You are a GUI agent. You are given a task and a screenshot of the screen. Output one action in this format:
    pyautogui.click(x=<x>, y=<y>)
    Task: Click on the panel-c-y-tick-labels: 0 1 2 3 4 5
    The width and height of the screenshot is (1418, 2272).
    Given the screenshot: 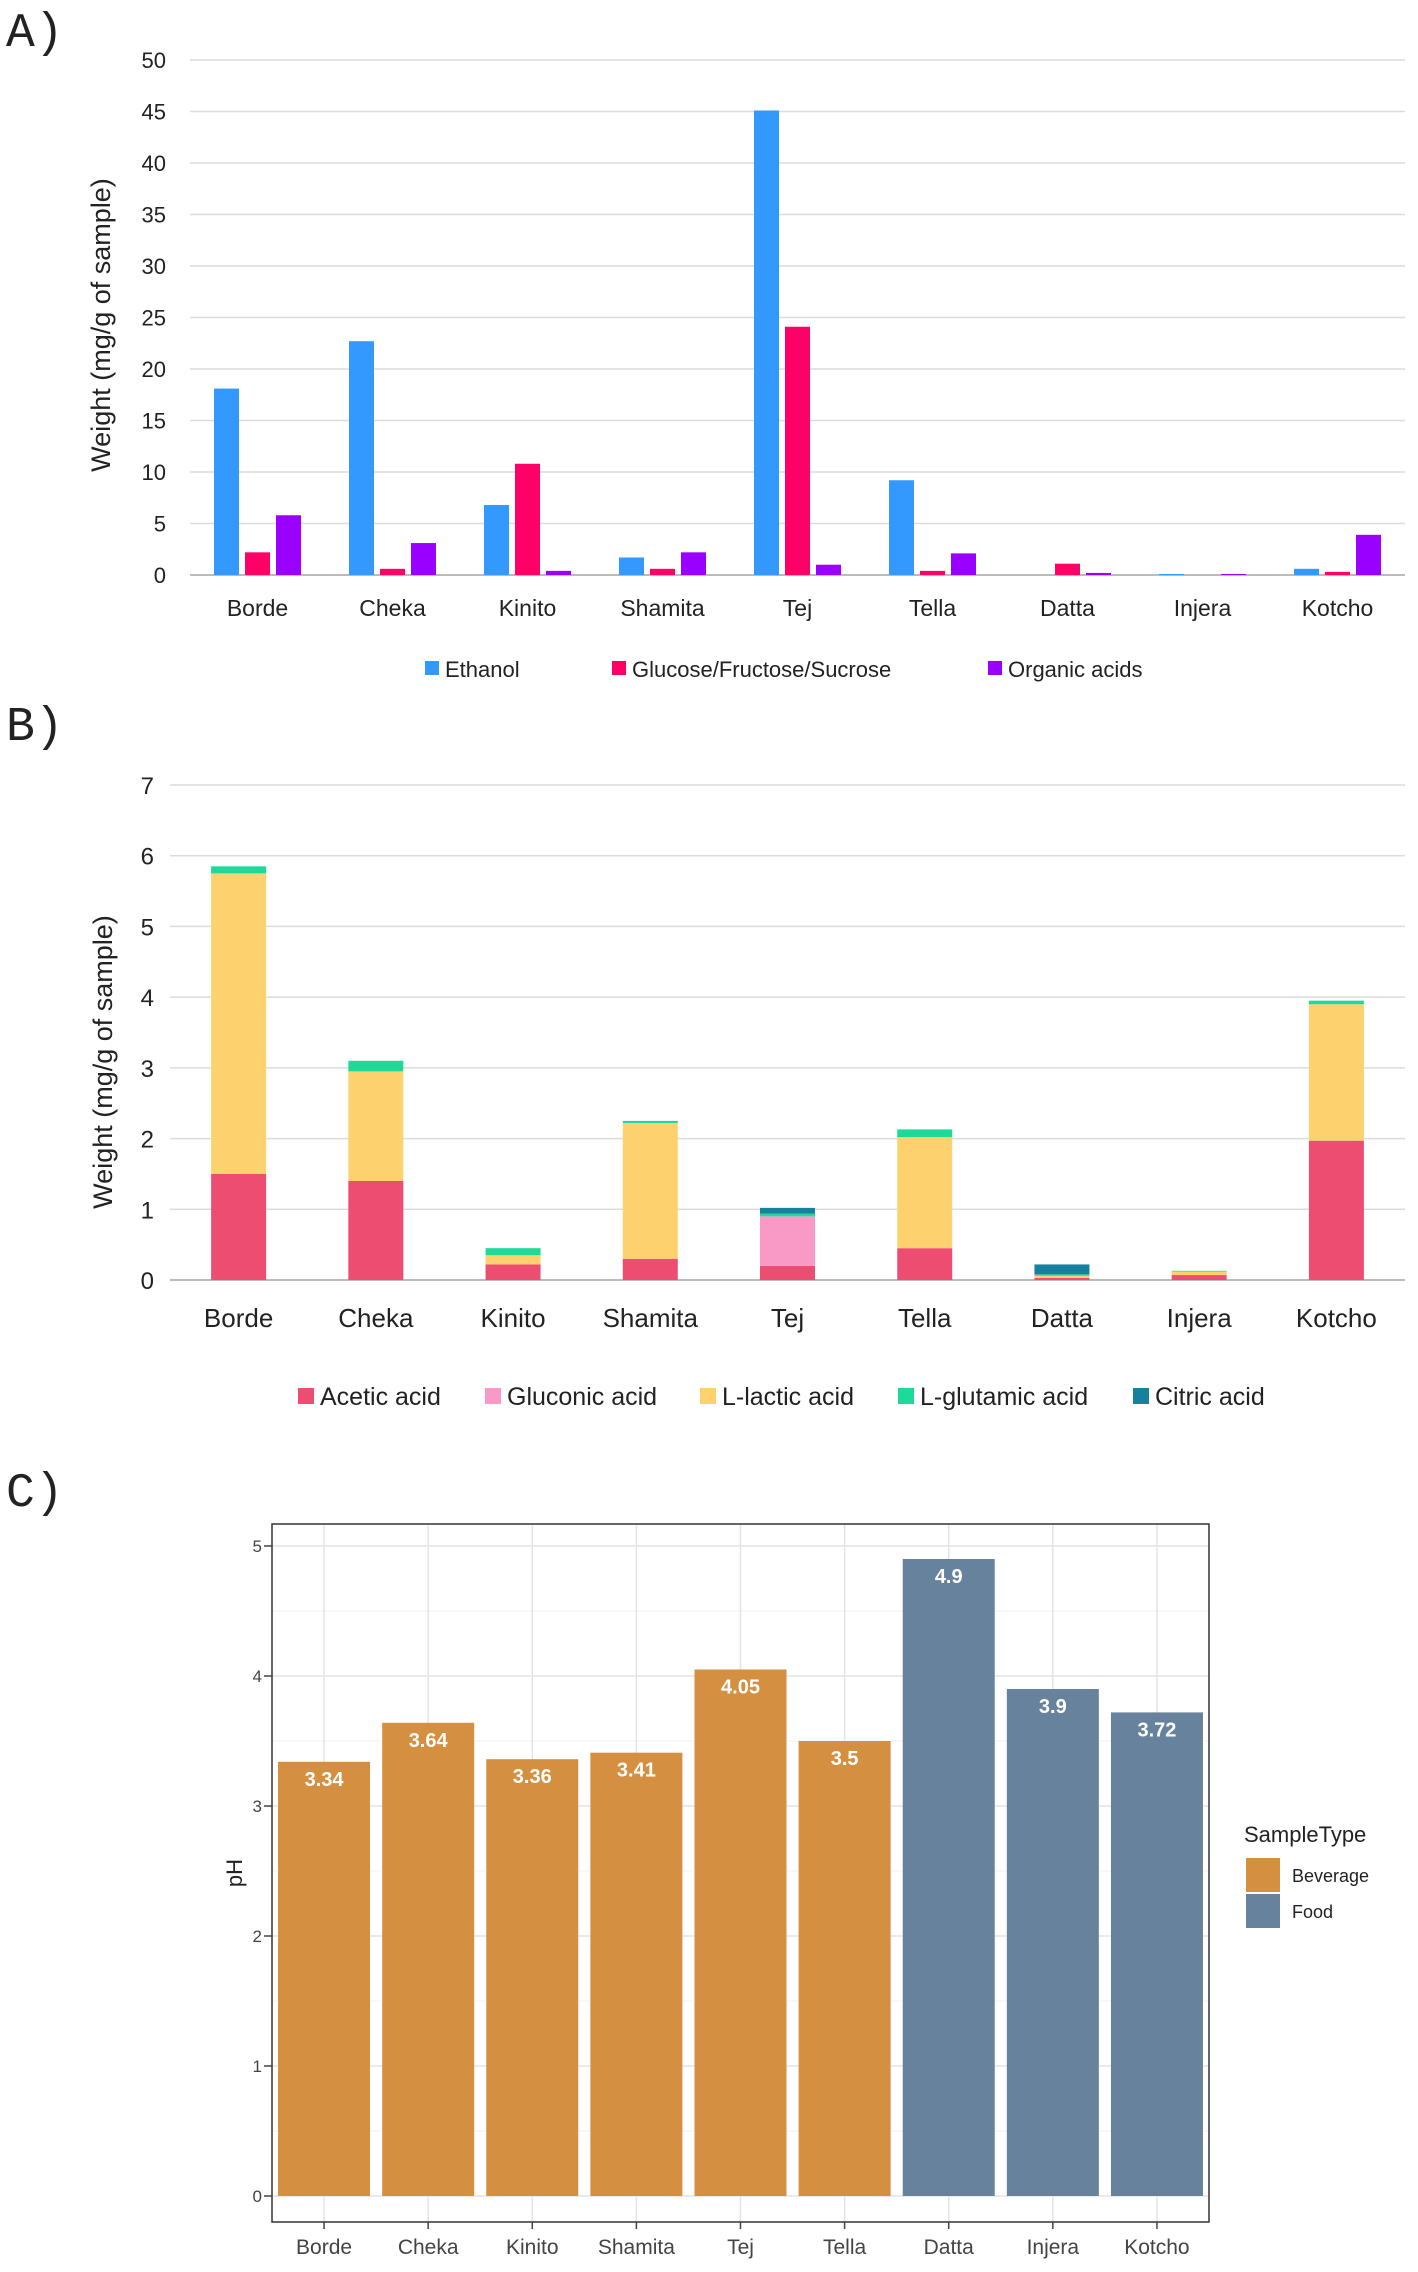 What is the action you would take?
    pyautogui.click(x=262, y=1871)
    